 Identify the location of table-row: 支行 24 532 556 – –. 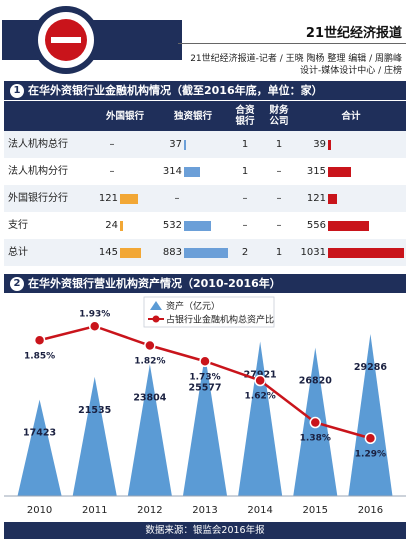
(205, 225).